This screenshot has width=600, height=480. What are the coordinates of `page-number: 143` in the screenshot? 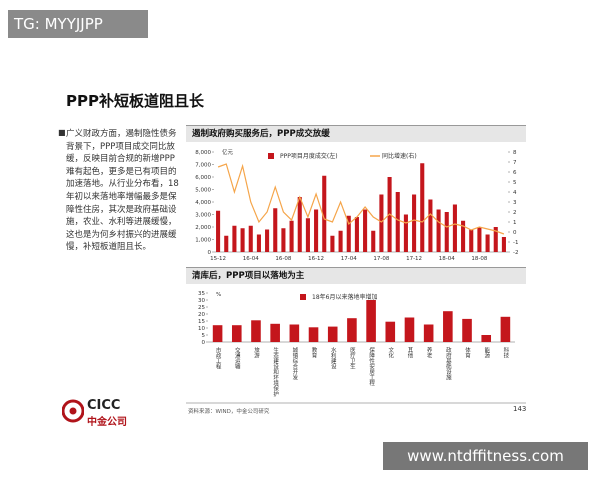 It's located at (520, 409).